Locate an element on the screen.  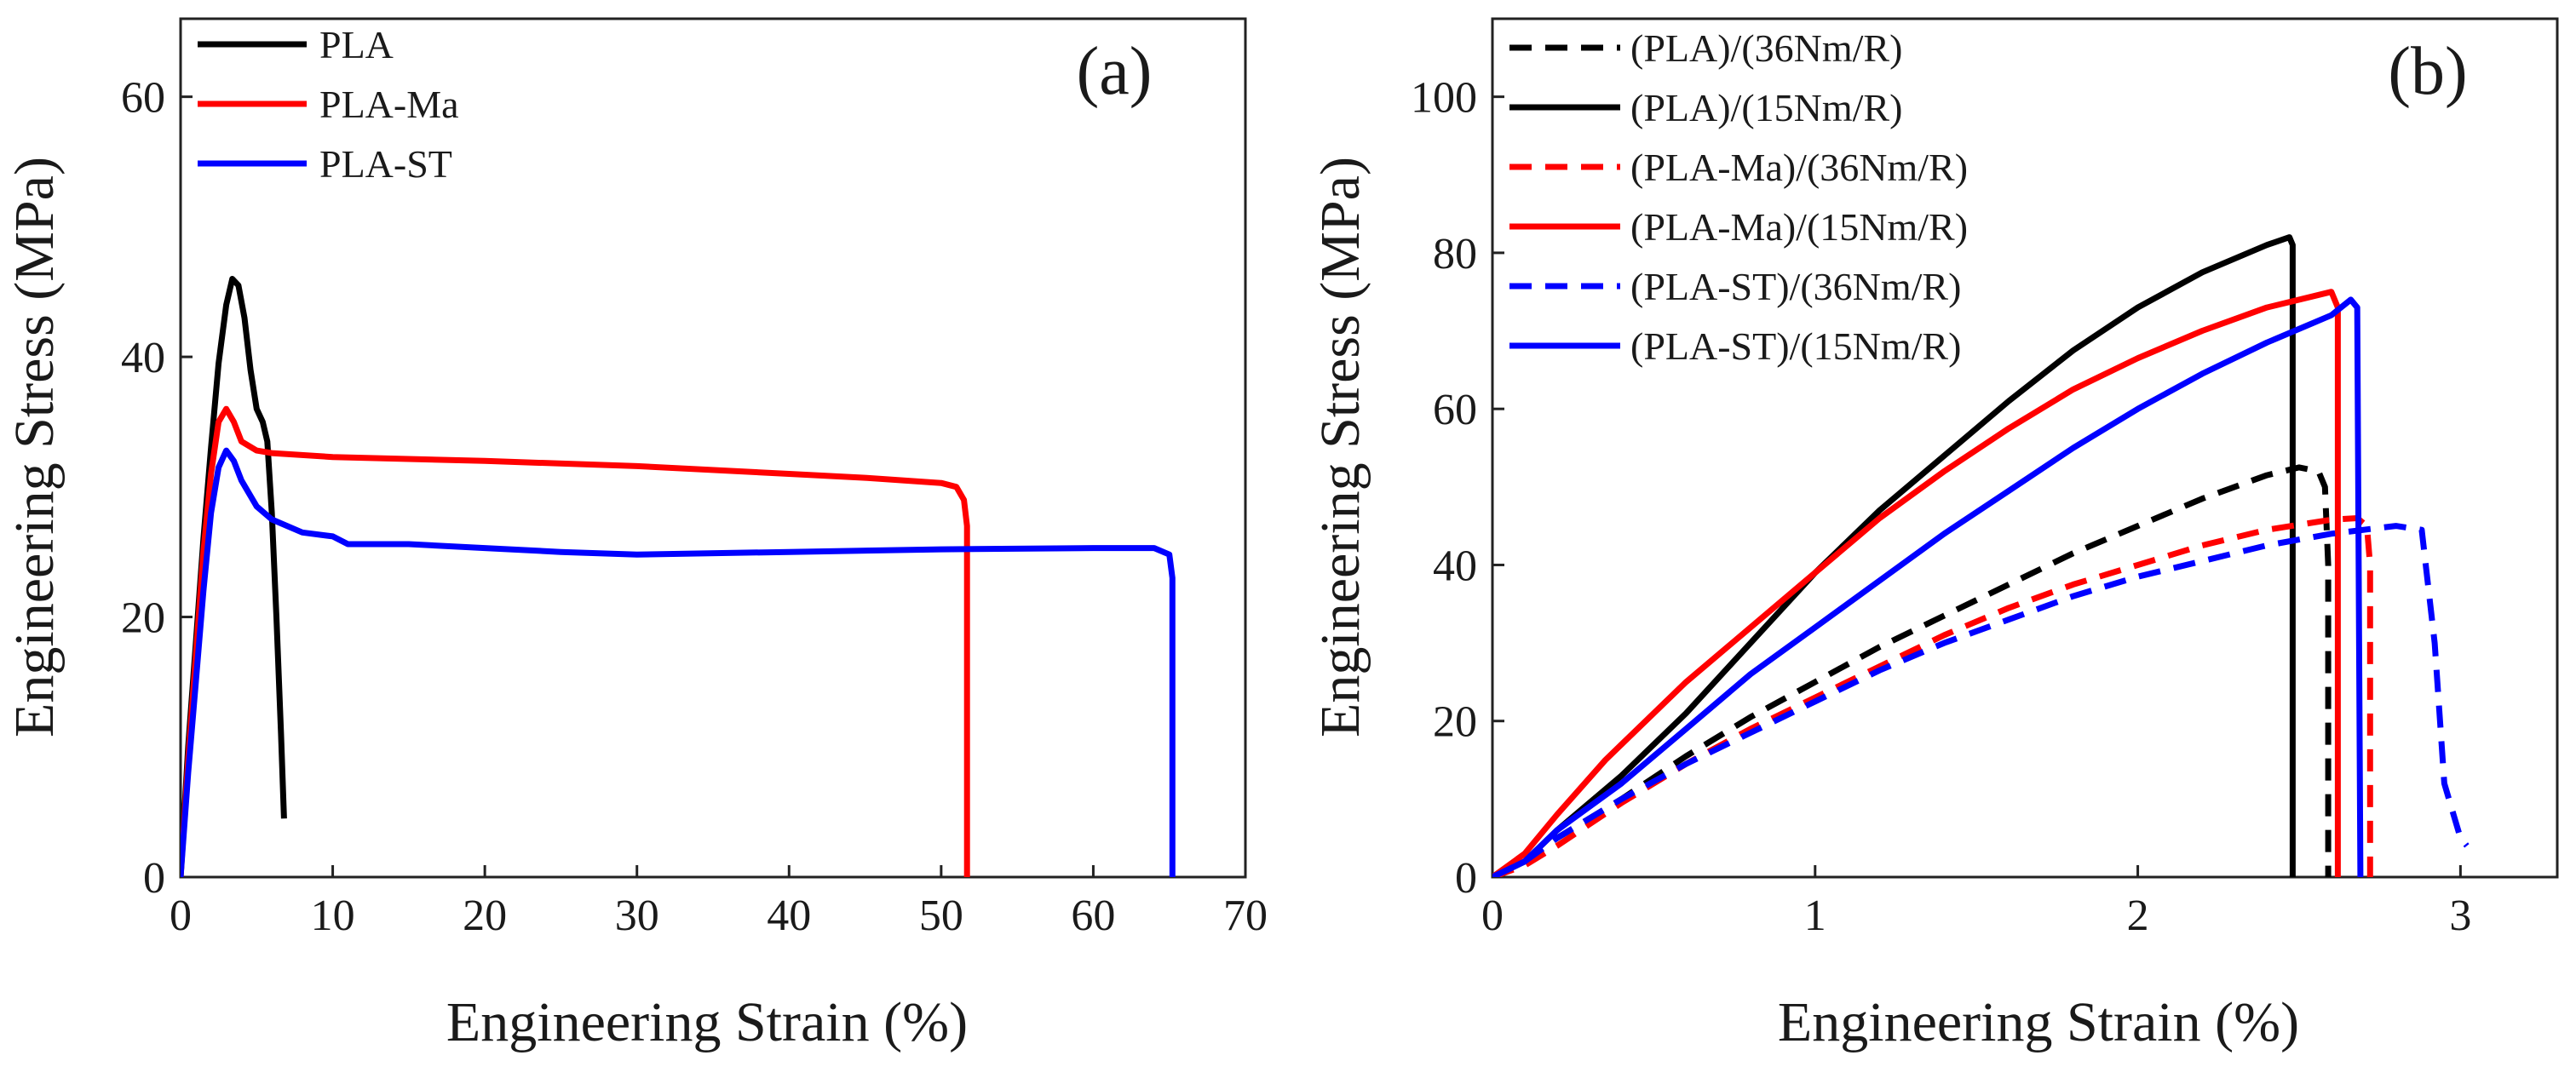
x-tick-label: 30 is located at coordinates (637, 916).